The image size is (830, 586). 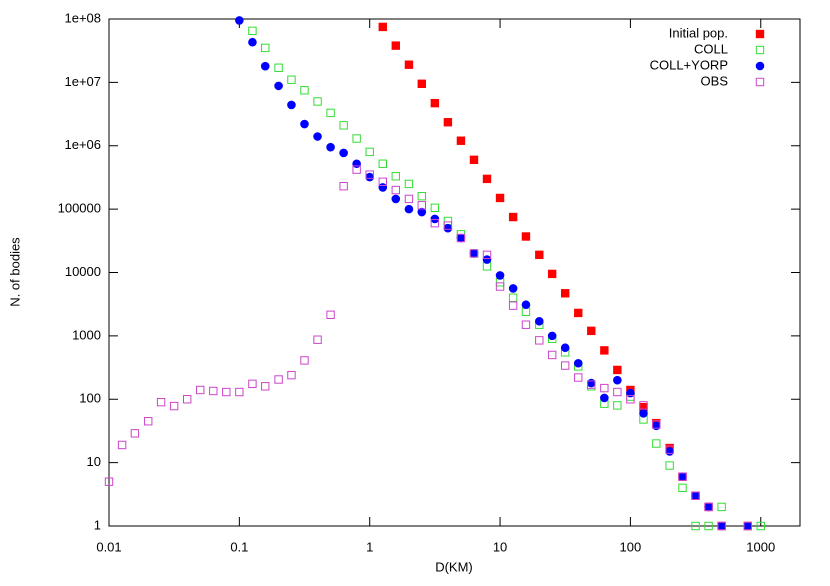 What do you see at coordinates (689, 64) in the screenshot?
I see `legend-label: COLL+YORP` at bounding box center [689, 64].